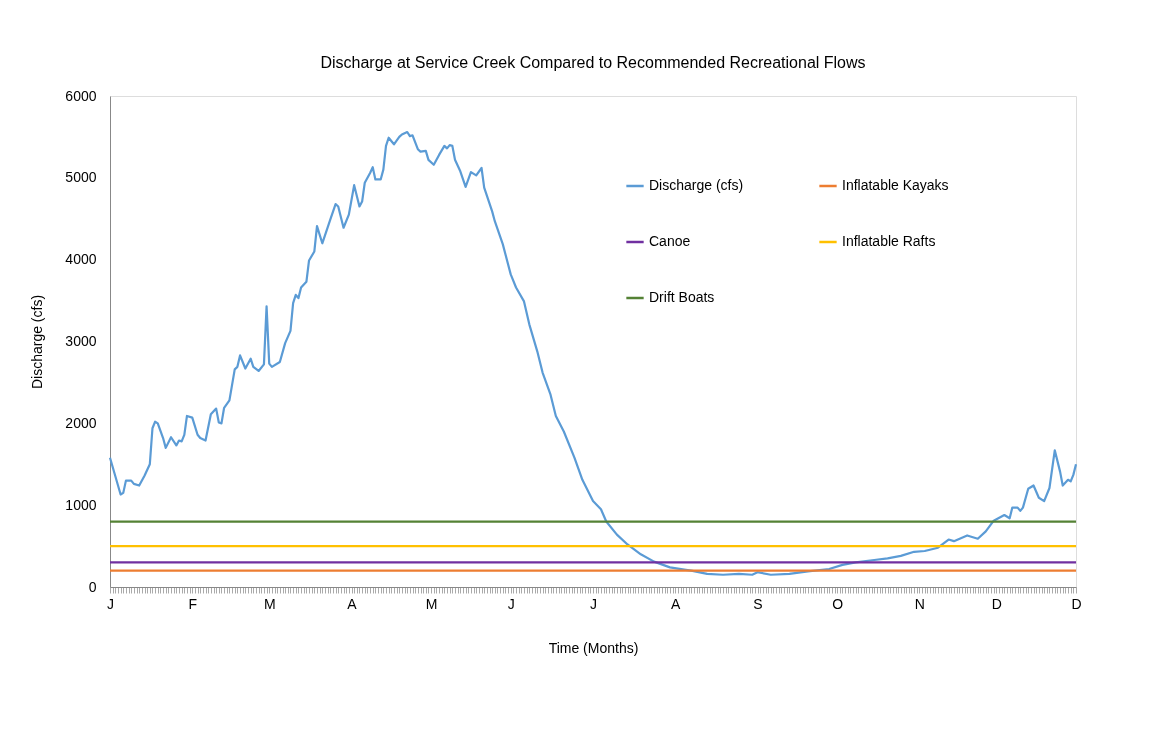  What do you see at coordinates (682, 297) in the screenshot?
I see `legend-label: Drift Boats` at bounding box center [682, 297].